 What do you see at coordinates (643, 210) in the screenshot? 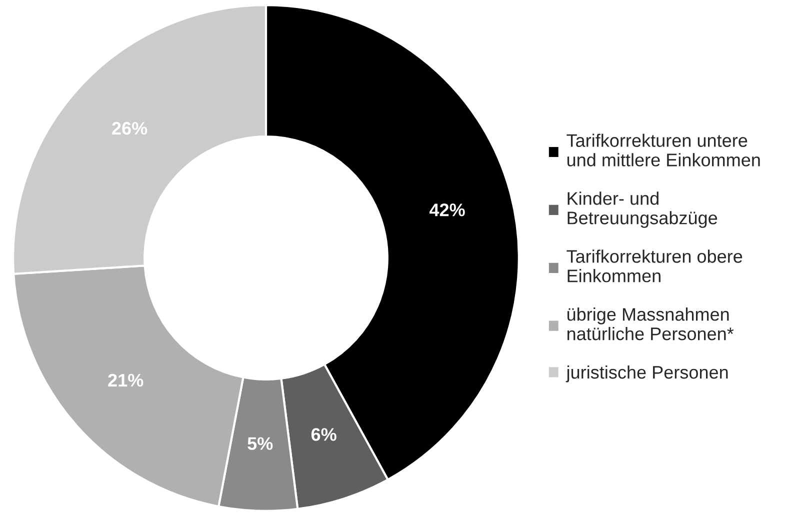
I see `legend-label: Kinder- und Betreuungsabzüge` at bounding box center [643, 210].